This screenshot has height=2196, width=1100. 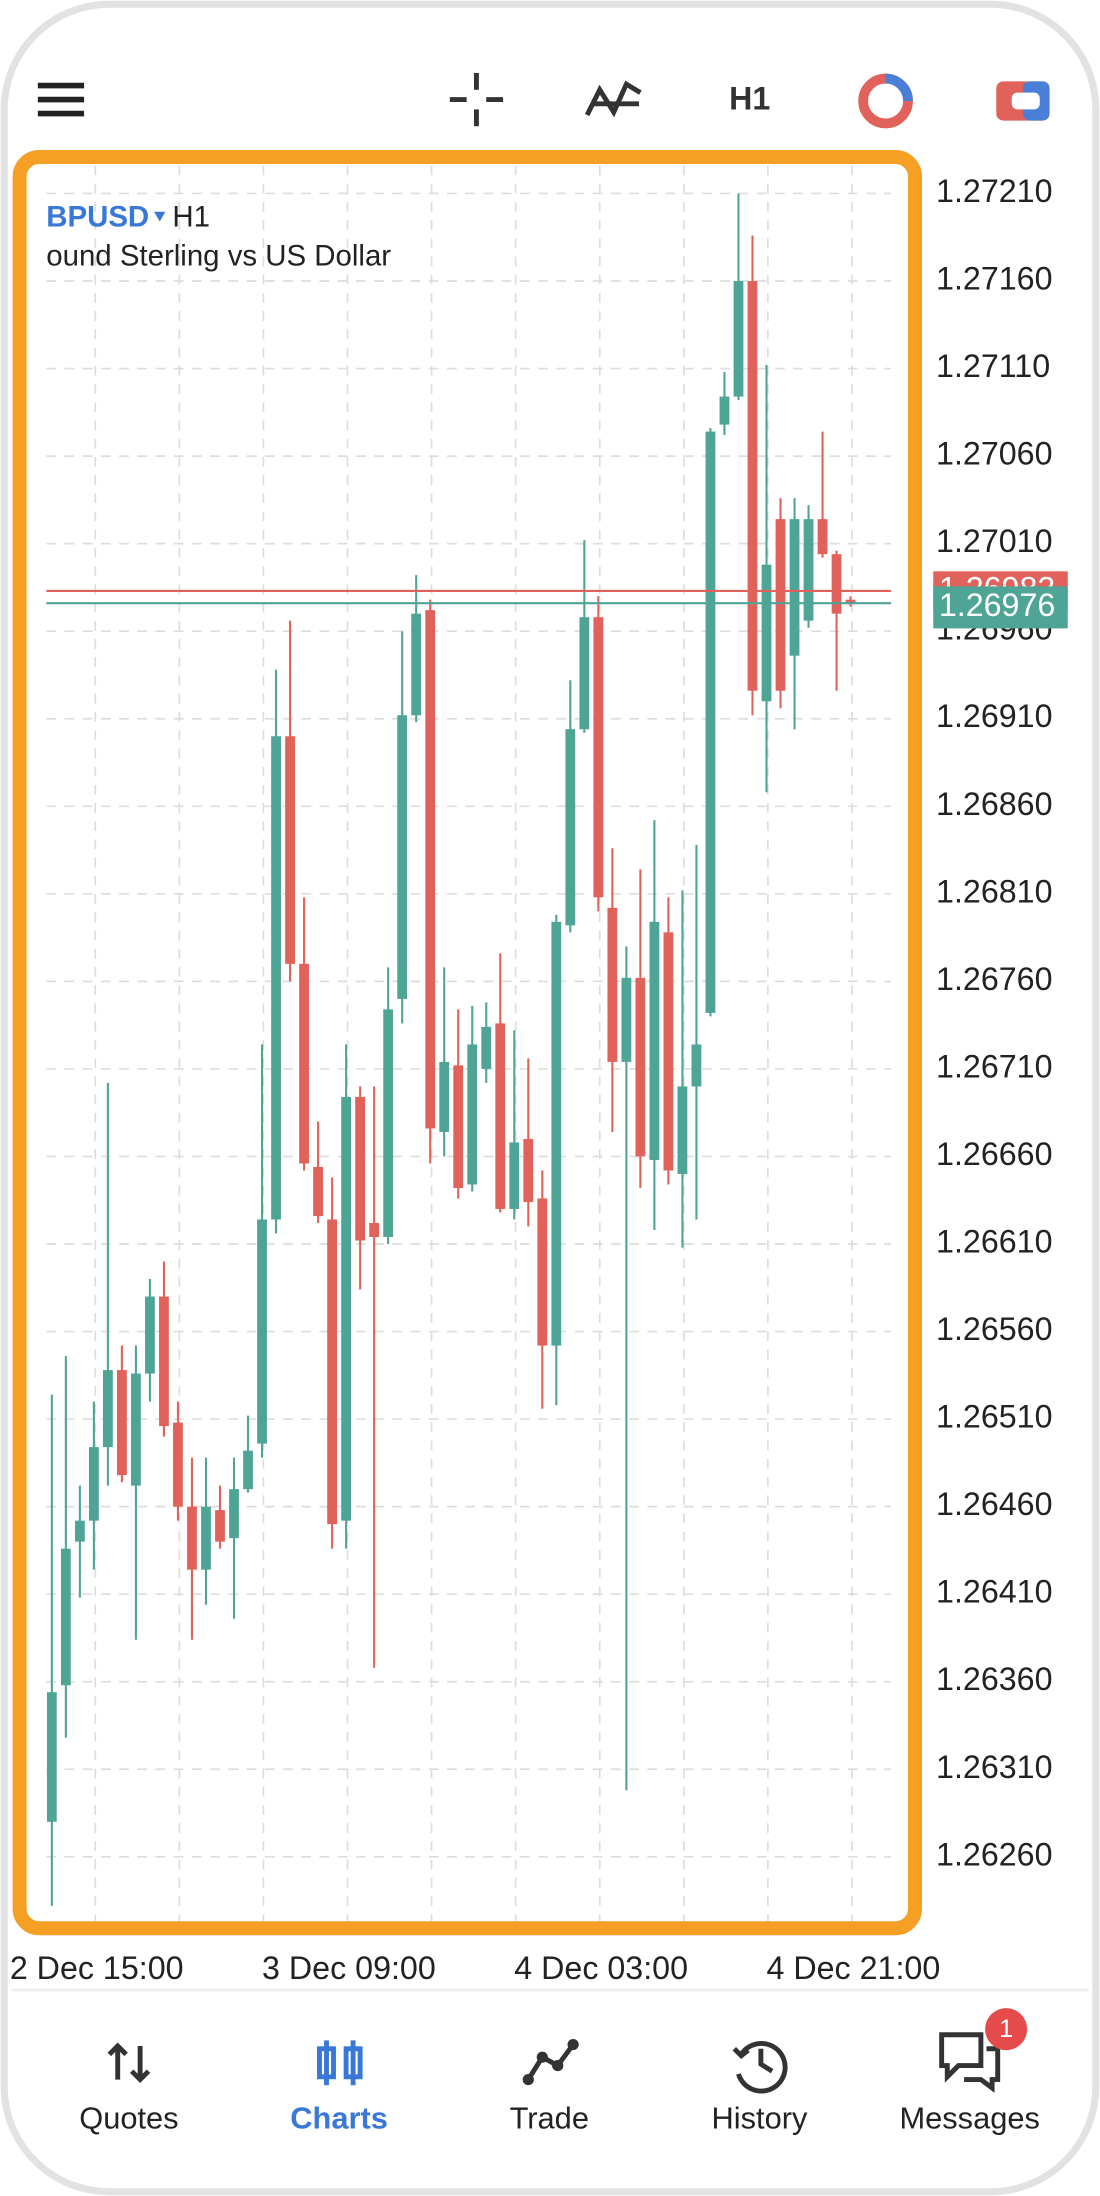 What do you see at coordinates (994, 891) in the screenshot?
I see `y-tick-label: 1.26810` at bounding box center [994, 891].